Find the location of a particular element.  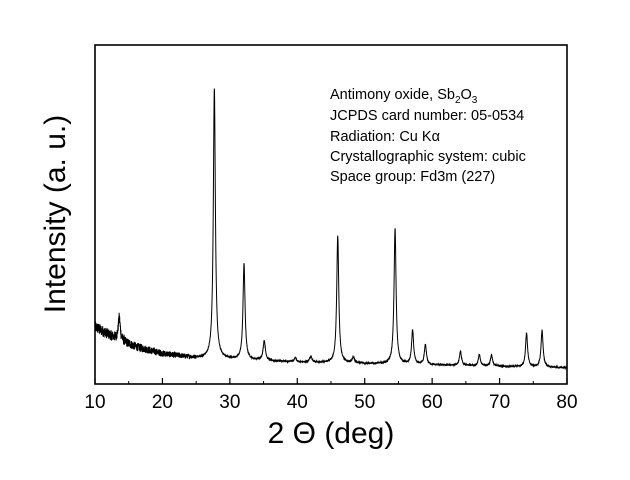

x-axis: 10 20 30 40 50 60 70 80 is located at coordinates (331, 395).